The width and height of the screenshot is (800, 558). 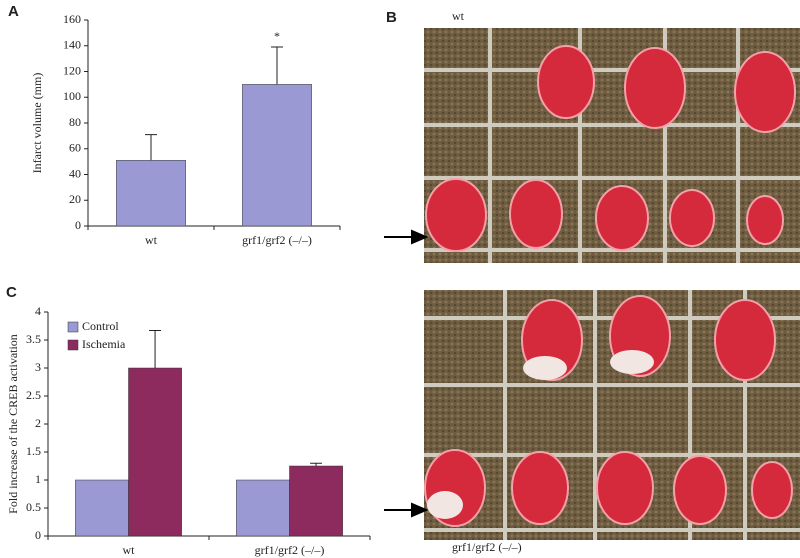 What do you see at coordinates (38, 423) in the screenshot?
I see `y-tick-label: 2` at bounding box center [38, 423].